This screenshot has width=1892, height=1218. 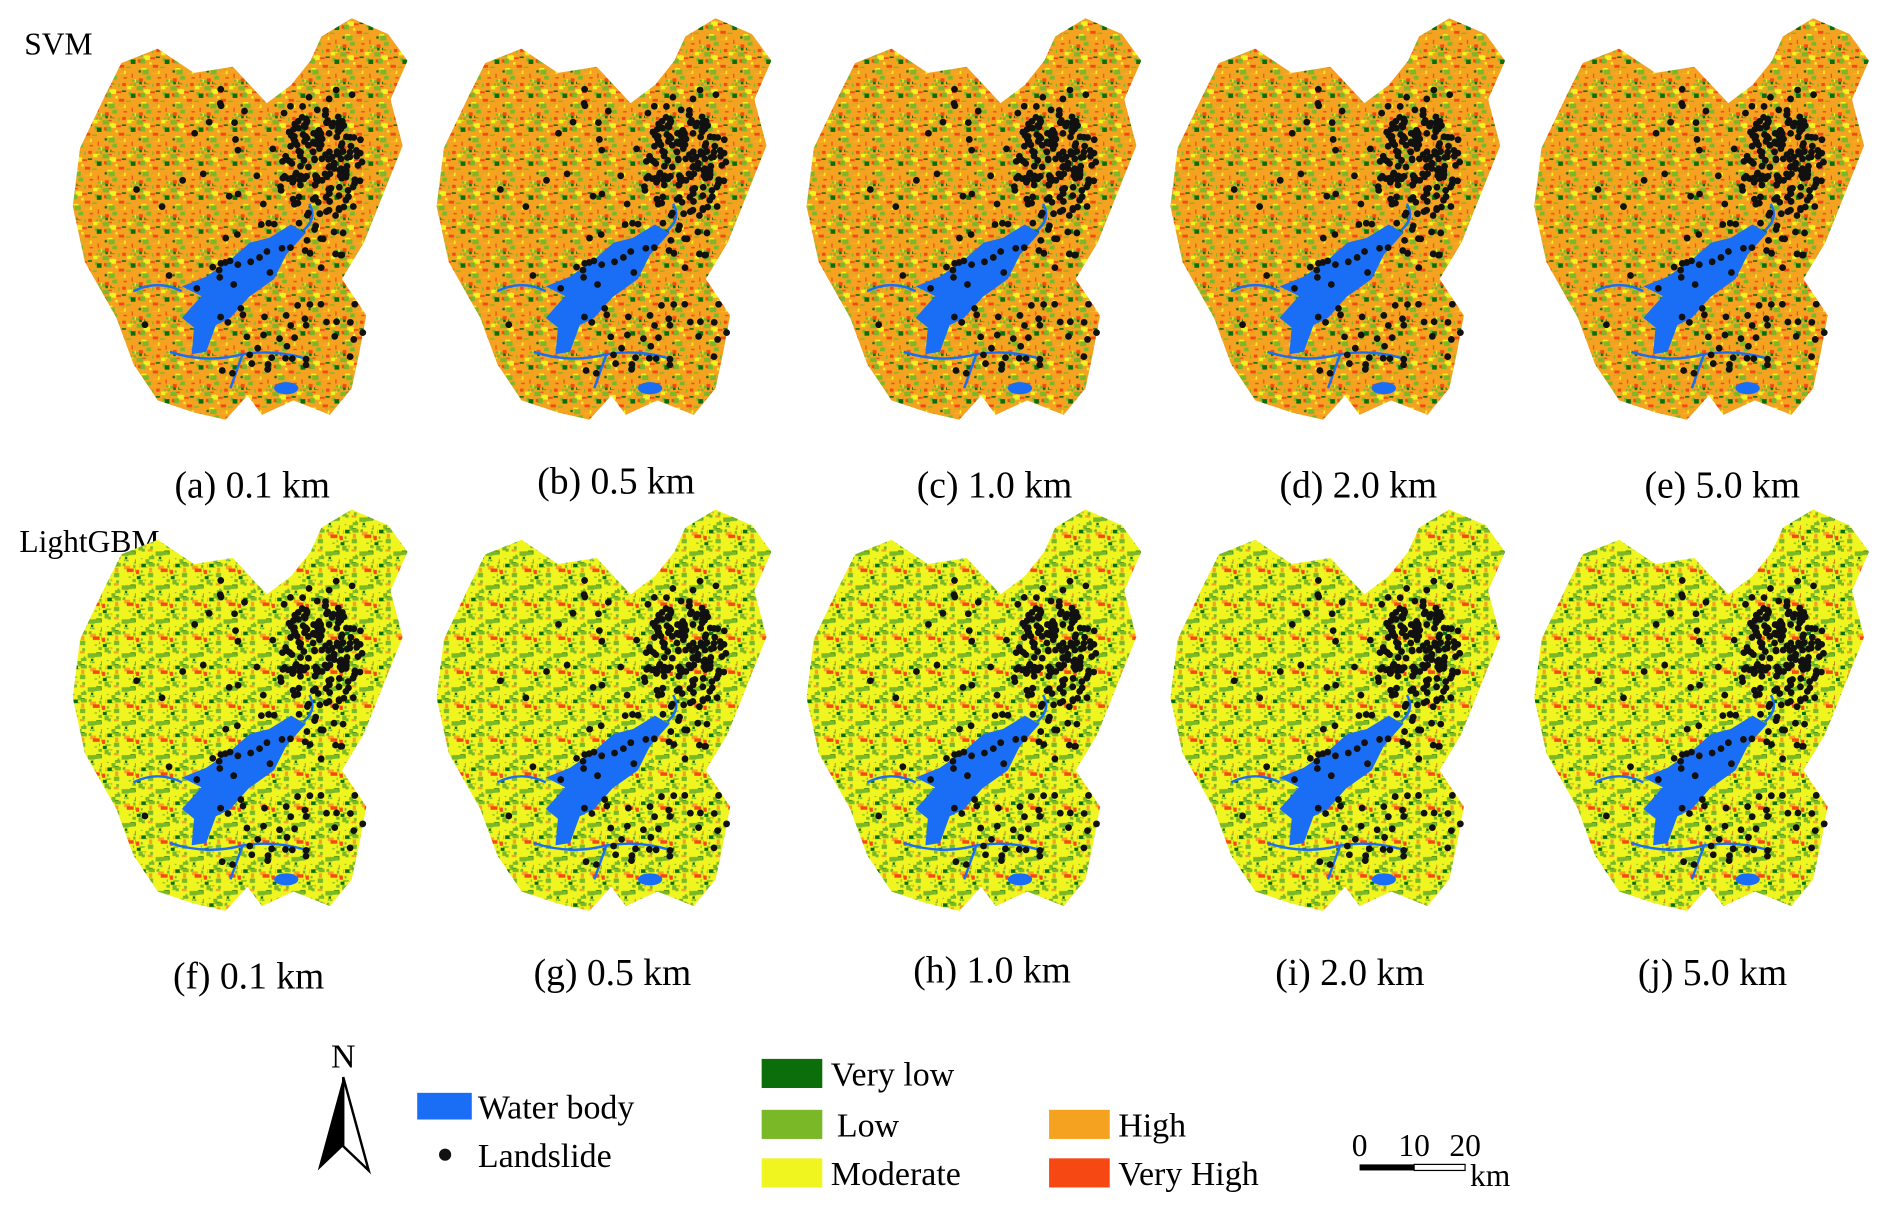 I want to click on row-label: SVM, so click(x=58, y=44).